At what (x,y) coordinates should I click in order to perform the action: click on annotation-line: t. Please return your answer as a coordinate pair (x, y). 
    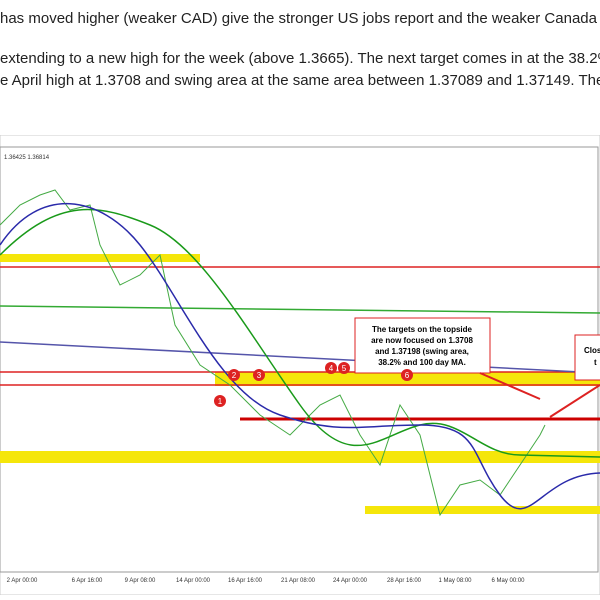
    Looking at the image, I should click on (595, 362).